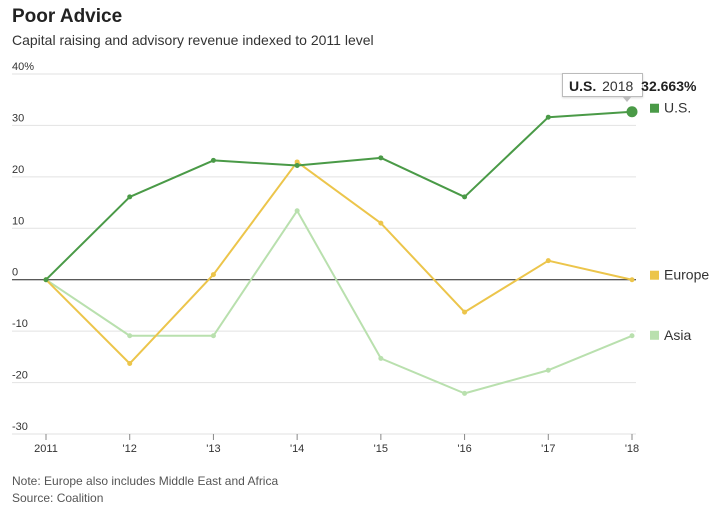 The height and width of the screenshot is (514, 724). I want to click on y-tick-label: 40%, so click(23, 67).